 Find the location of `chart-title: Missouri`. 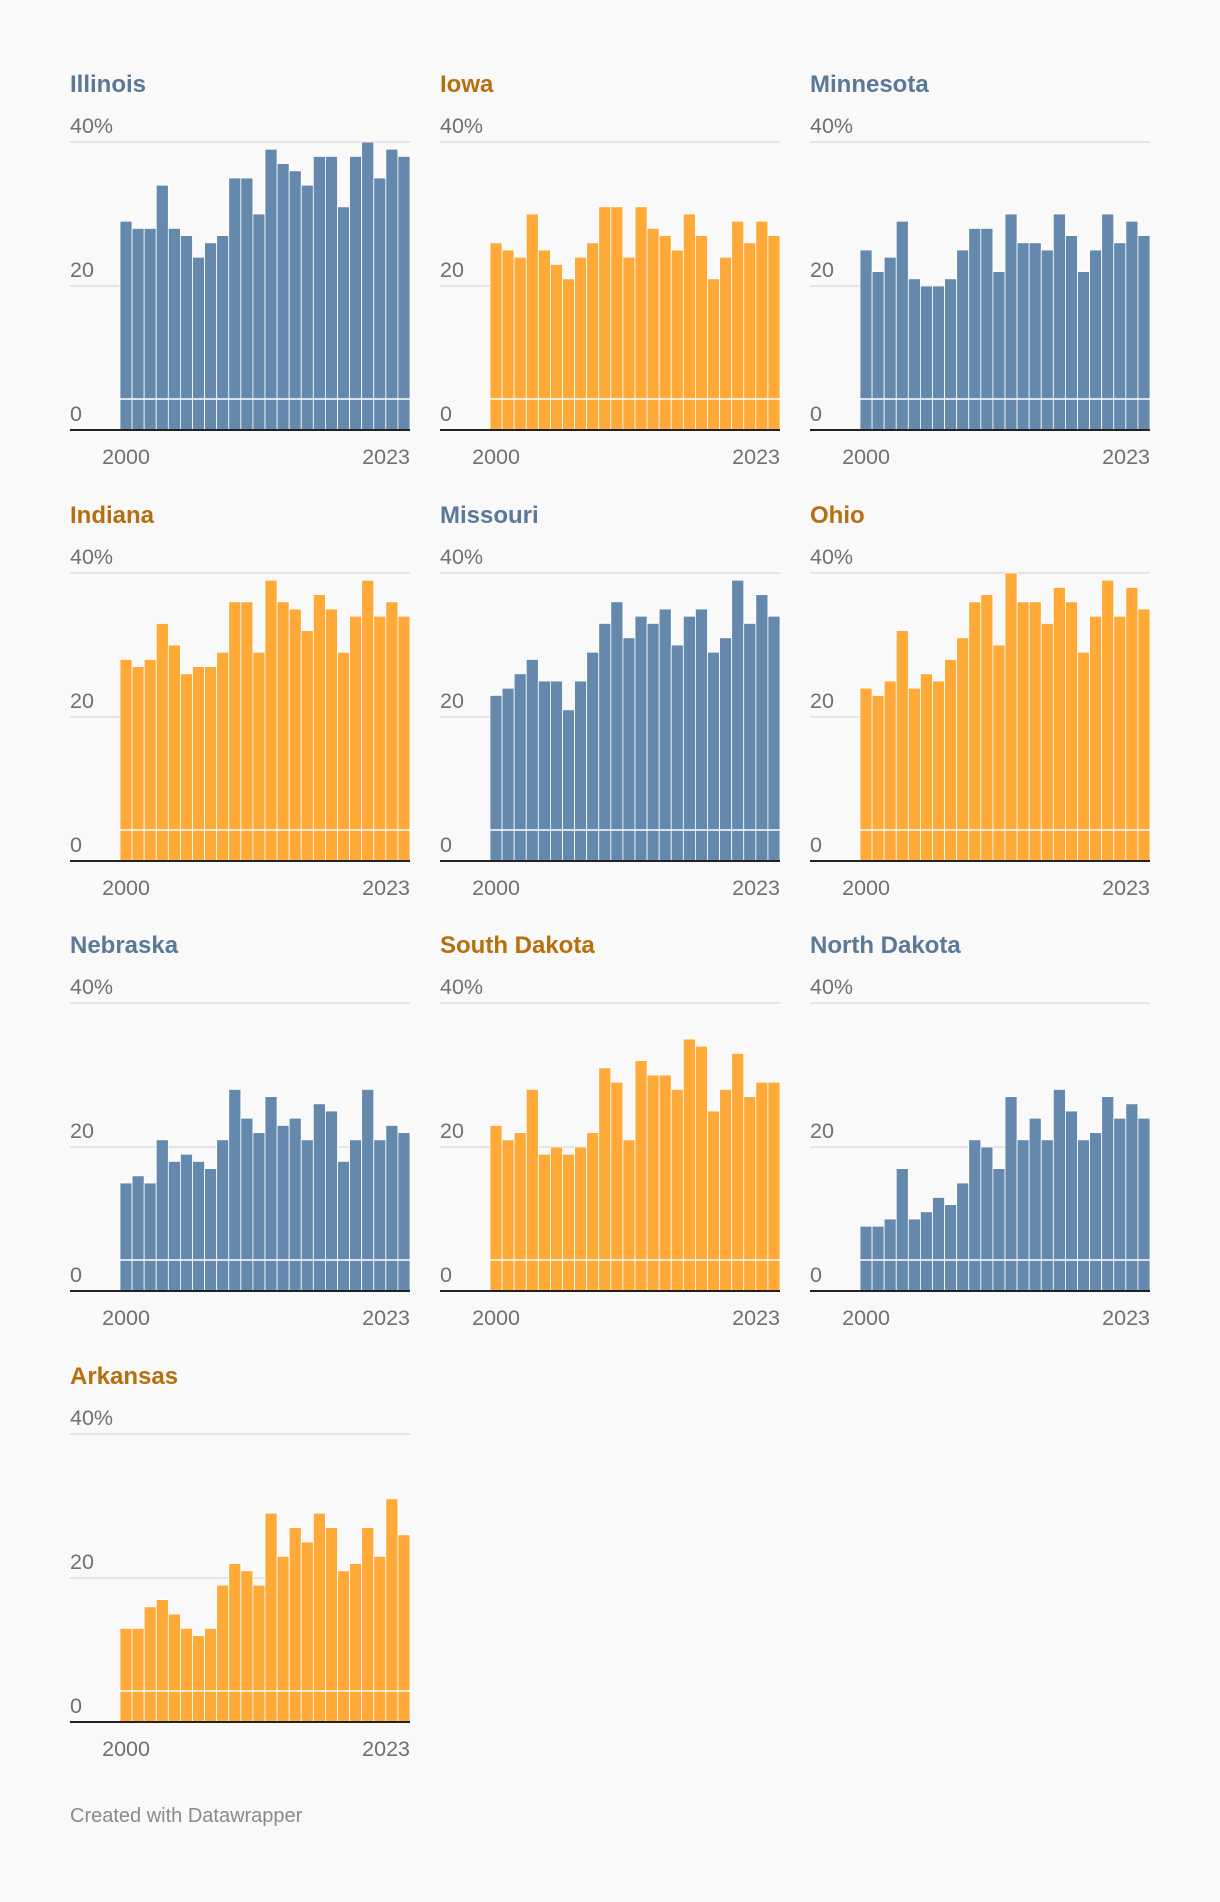

chart-title: Missouri is located at coordinates (489, 515).